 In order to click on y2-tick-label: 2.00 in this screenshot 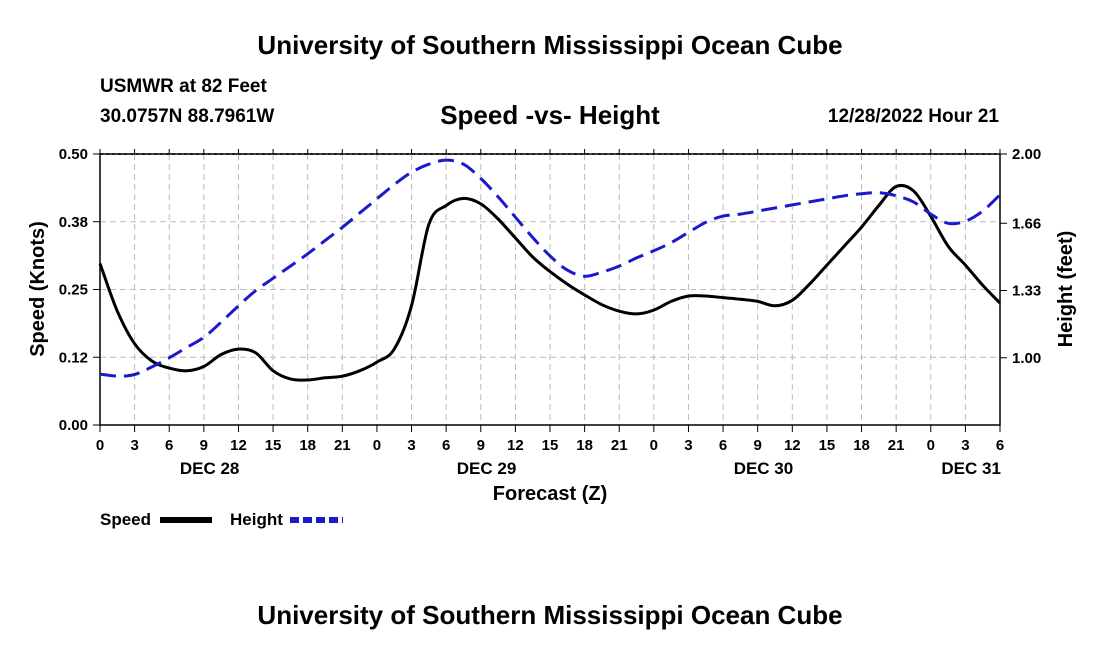, I will do `click(1026, 154)`.